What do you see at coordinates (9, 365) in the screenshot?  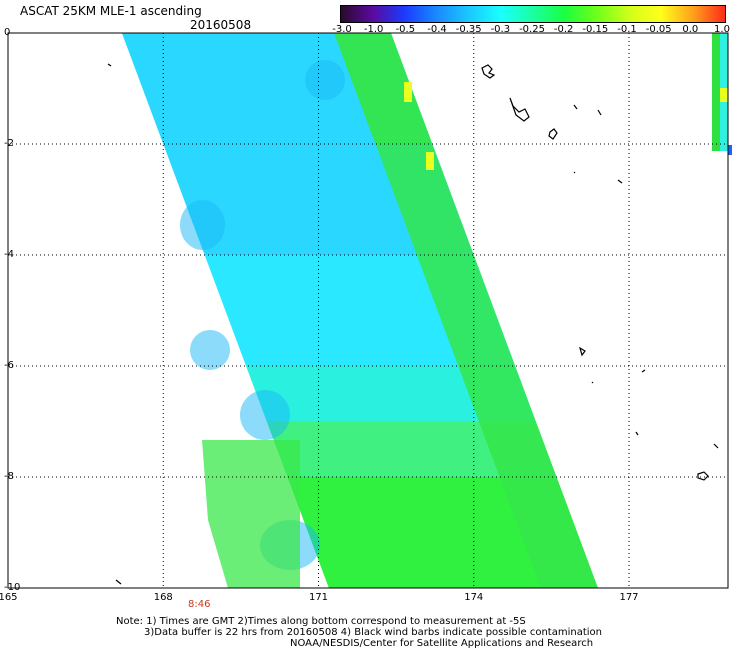 I see `latitude-label: -6` at bounding box center [9, 365].